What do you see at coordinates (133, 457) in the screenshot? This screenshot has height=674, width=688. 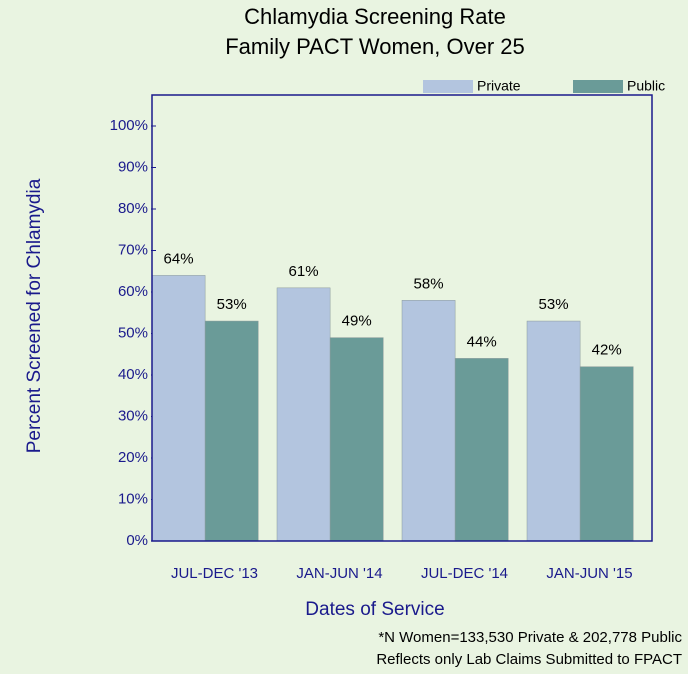 I see `y-tick-label: 20%` at bounding box center [133, 457].